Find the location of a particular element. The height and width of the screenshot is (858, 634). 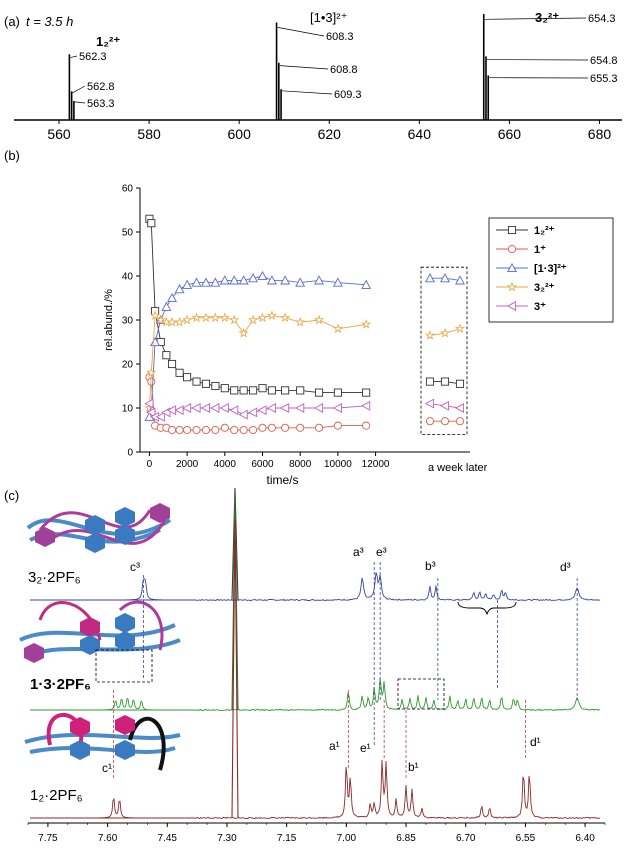

peak-label: 563.3 is located at coordinates (101, 104).